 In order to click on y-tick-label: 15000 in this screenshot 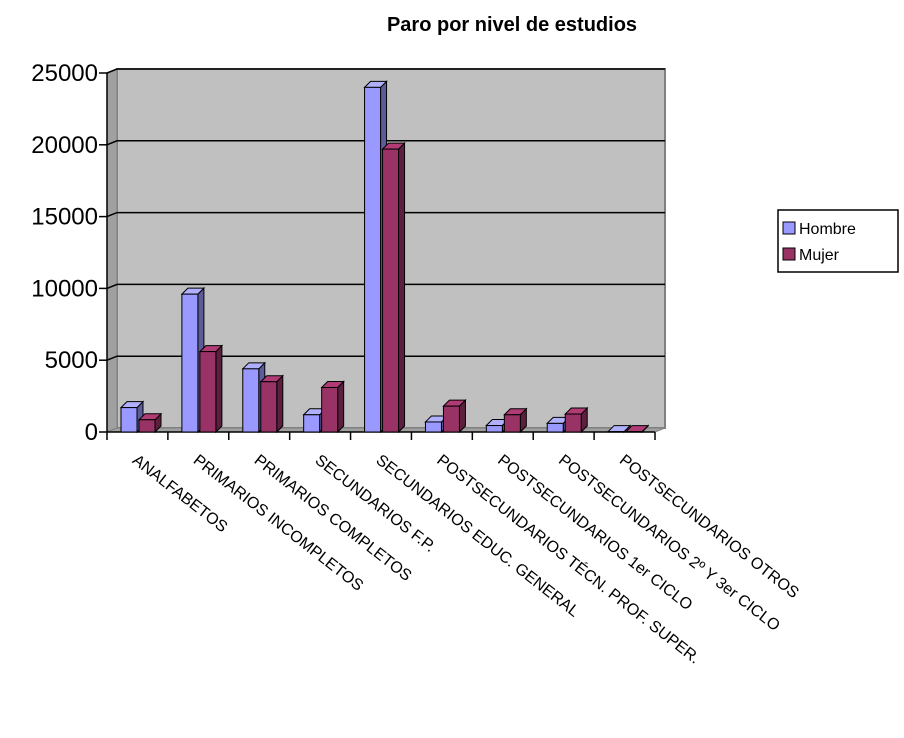, I will do `click(64, 217)`.